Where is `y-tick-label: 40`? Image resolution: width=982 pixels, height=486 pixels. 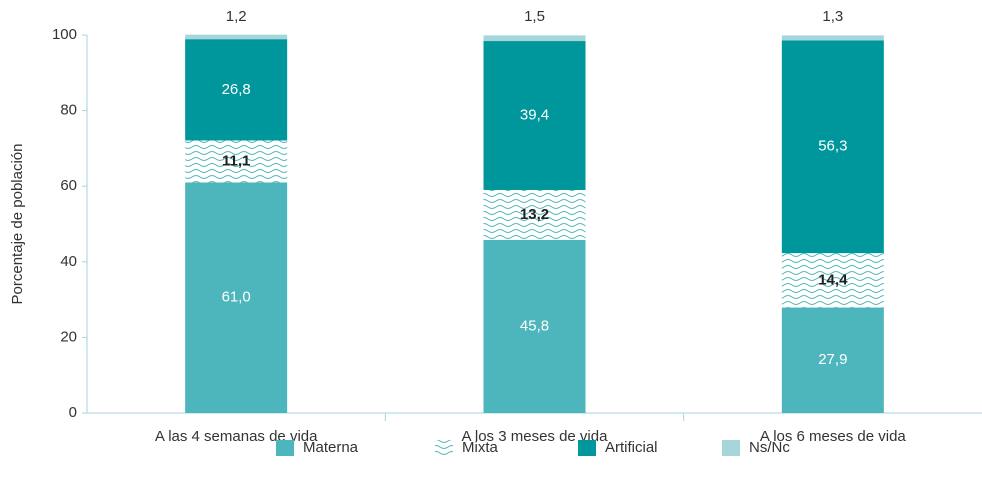
y-tick-label: 40 is located at coordinates (68, 261).